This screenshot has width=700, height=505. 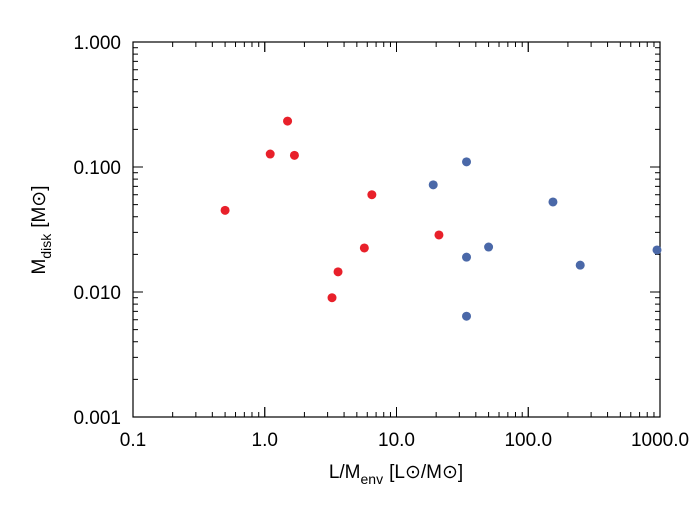 I want to click on y-axis-label-main: M, so click(x=39, y=267).